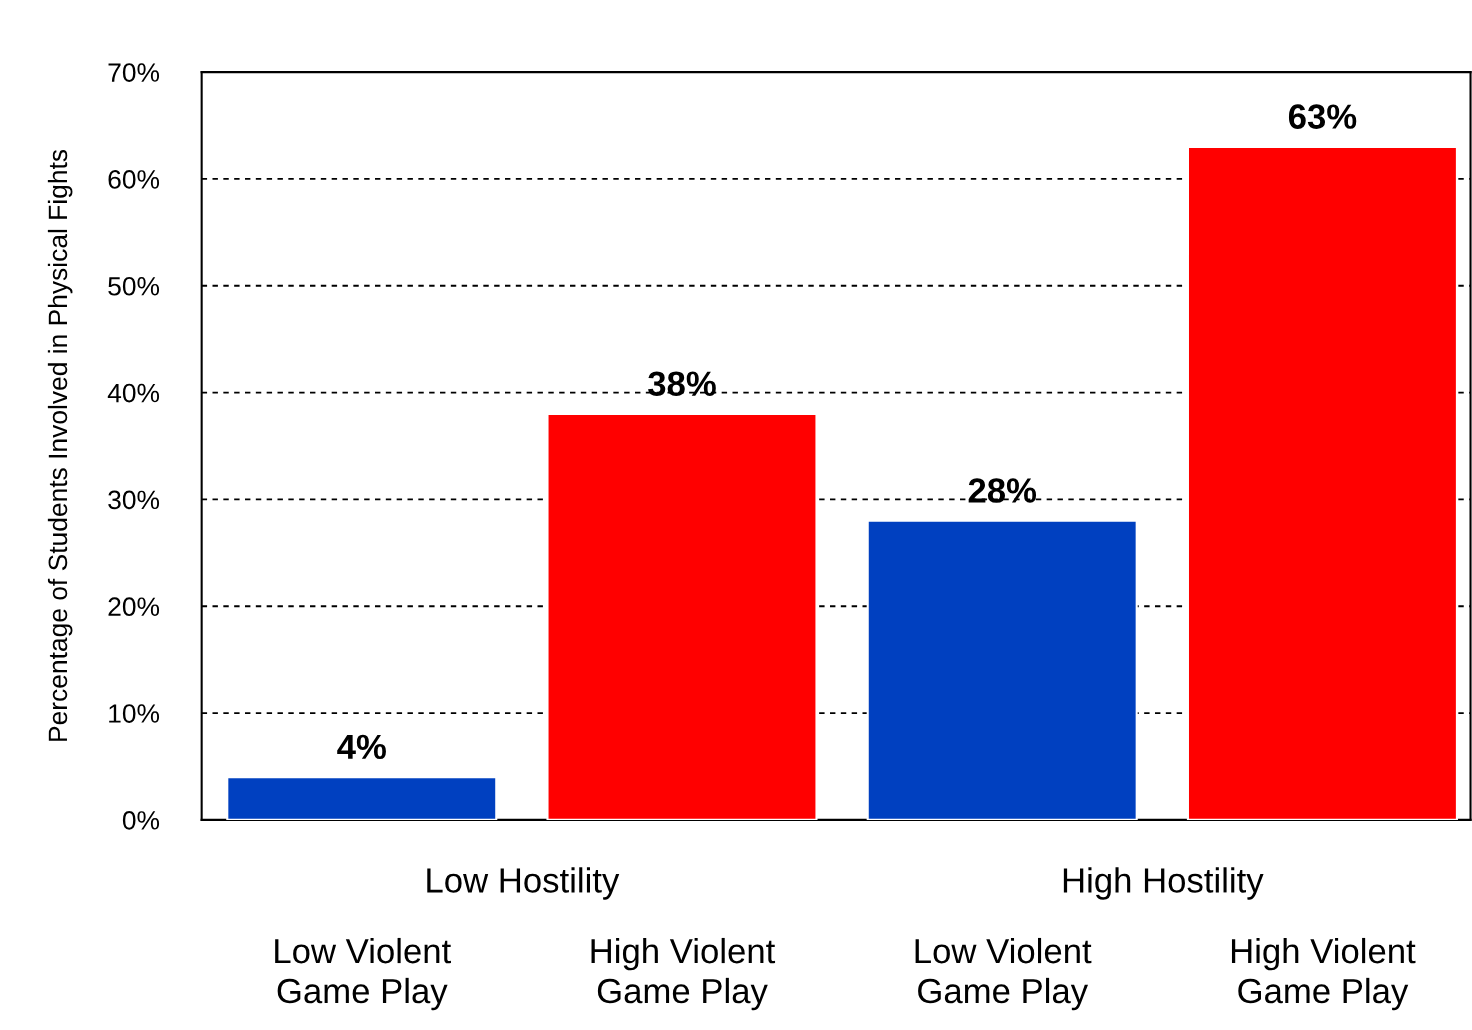  What do you see at coordinates (134, 713) in the screenshot?
I see `y-tick-label: 10%` at bounding box center [134, 713].